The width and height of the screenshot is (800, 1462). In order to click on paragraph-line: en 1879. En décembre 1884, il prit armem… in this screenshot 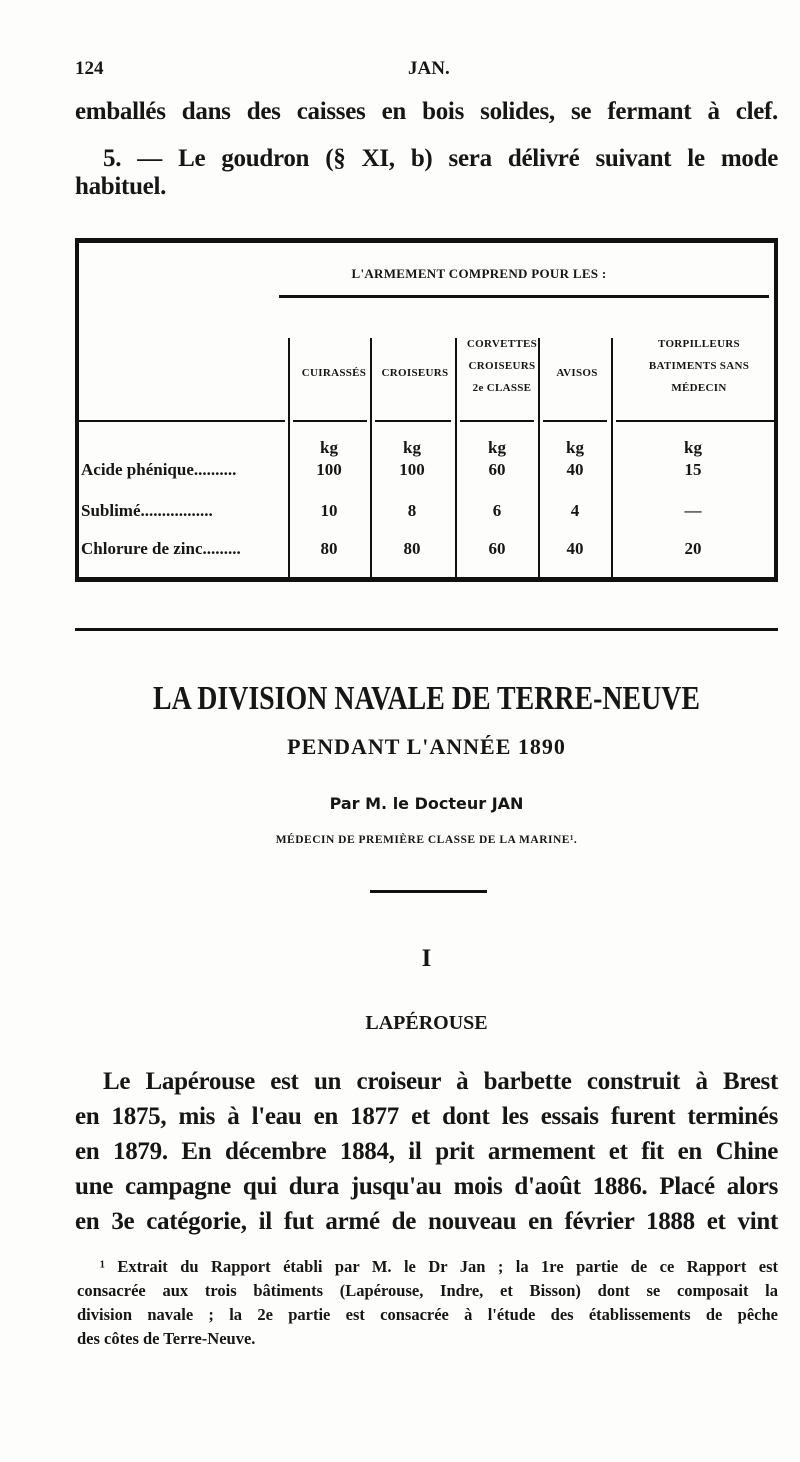, I will do `click(426, 1151)`.